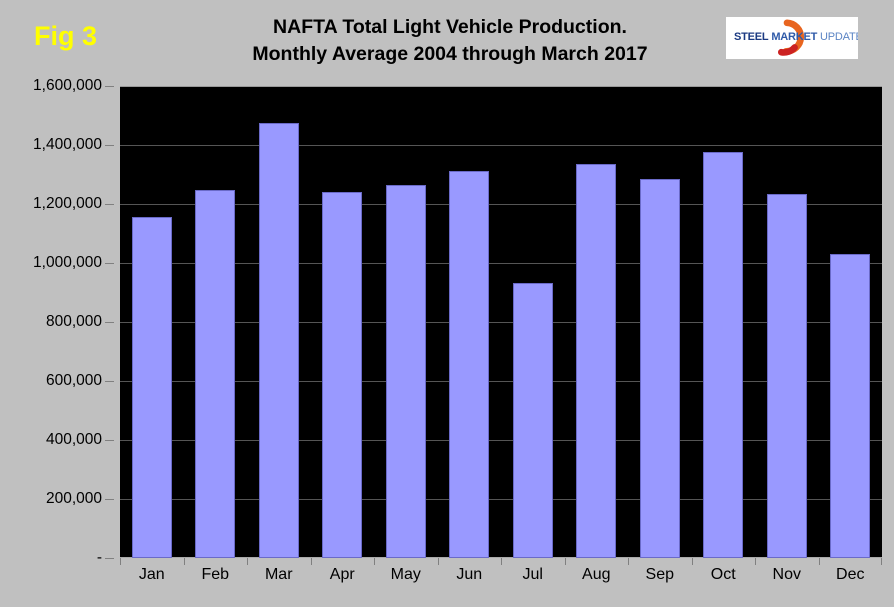  I want to click on swoosh-icon, so click(791, 37).